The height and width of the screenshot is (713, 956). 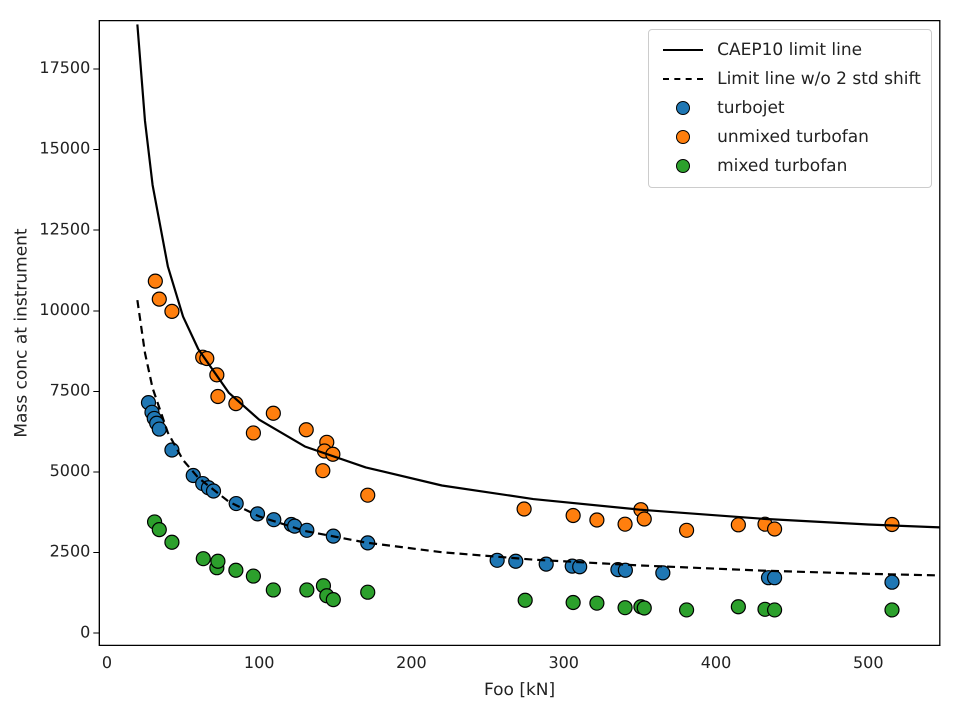 What do you see at coordinates (259, 662) in the screenshot?
I see `x-tick-label: 100` at bounding box center [259, 662].